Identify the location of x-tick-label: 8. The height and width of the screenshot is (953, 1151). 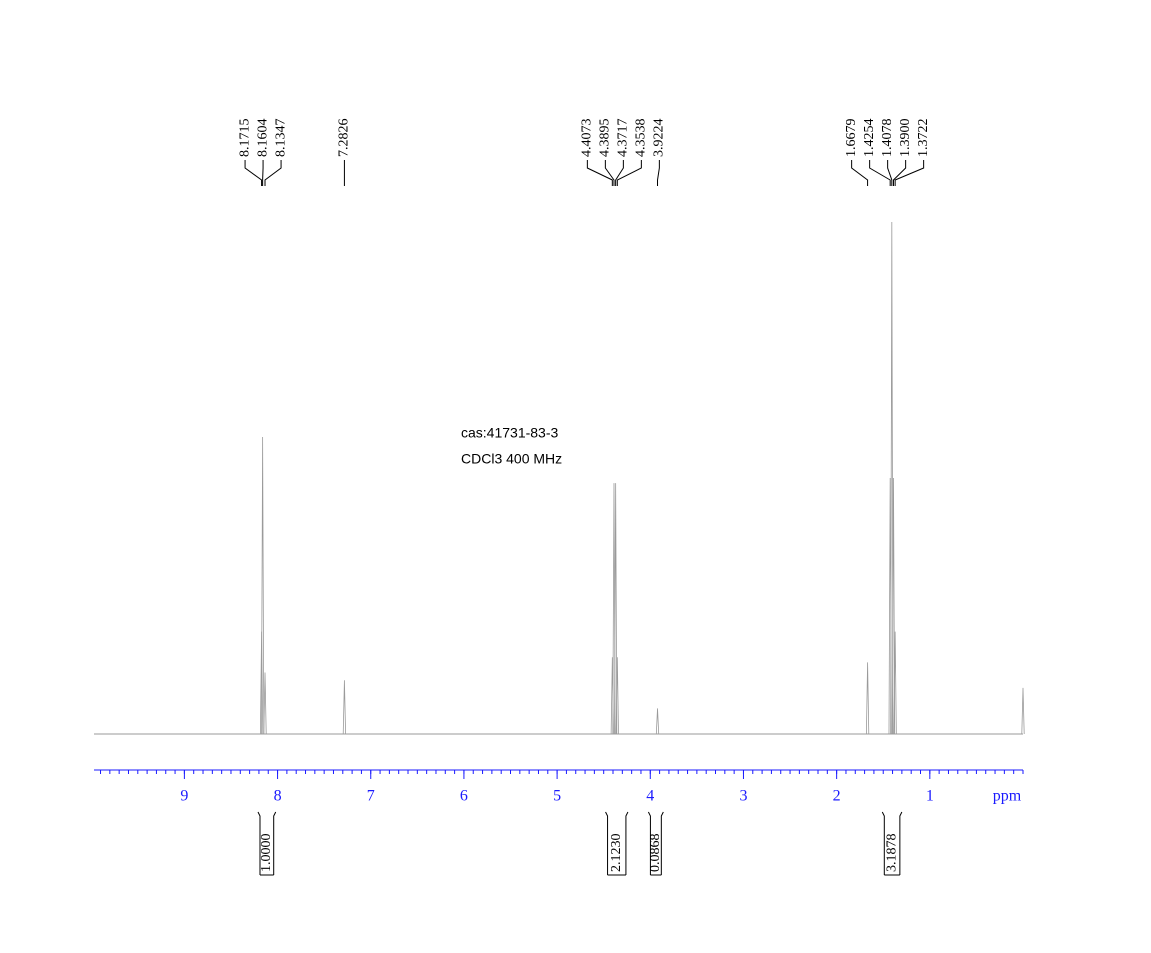
(278, 796).